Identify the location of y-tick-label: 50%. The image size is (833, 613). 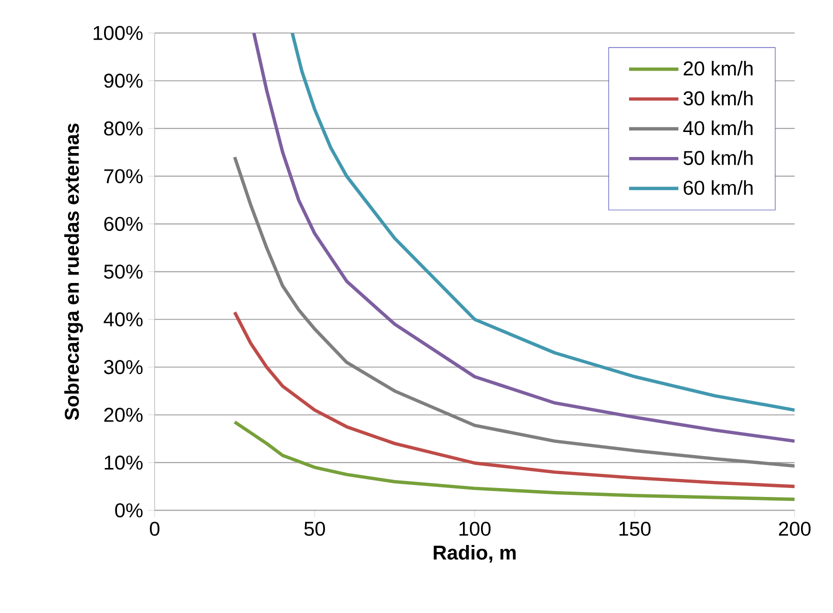
(123, 271).